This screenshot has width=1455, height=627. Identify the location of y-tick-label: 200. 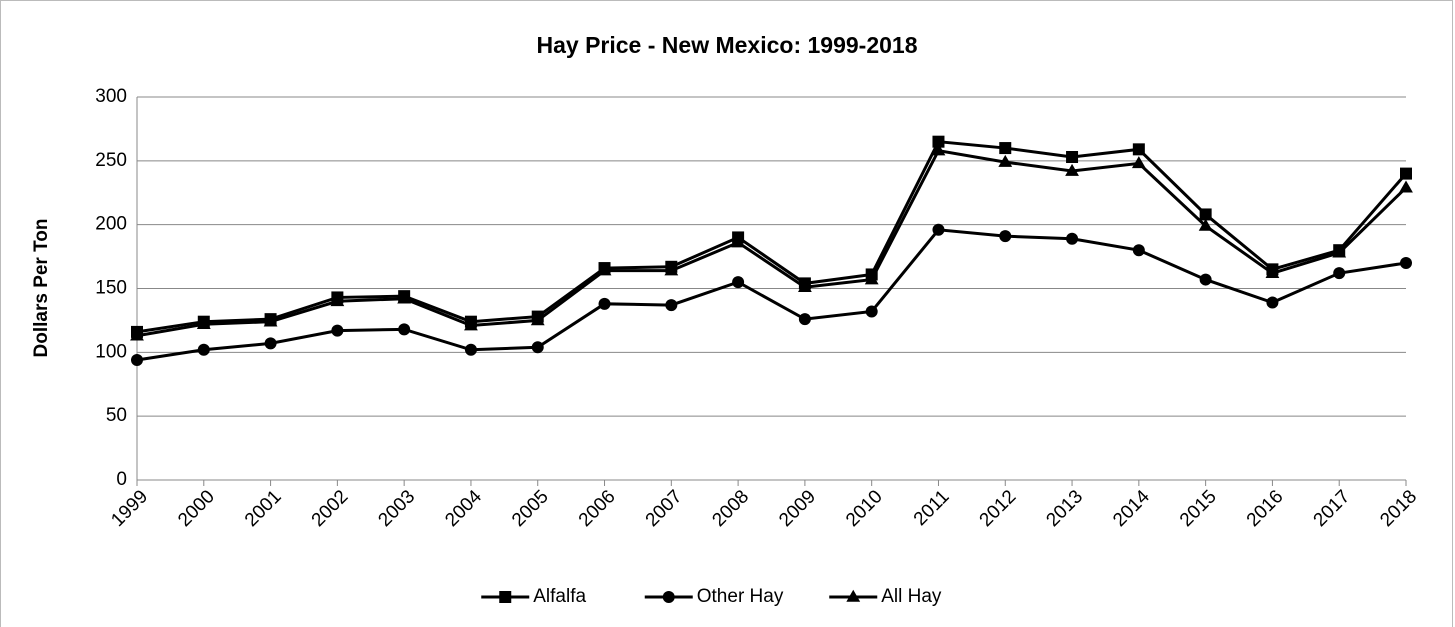
(111, 224).